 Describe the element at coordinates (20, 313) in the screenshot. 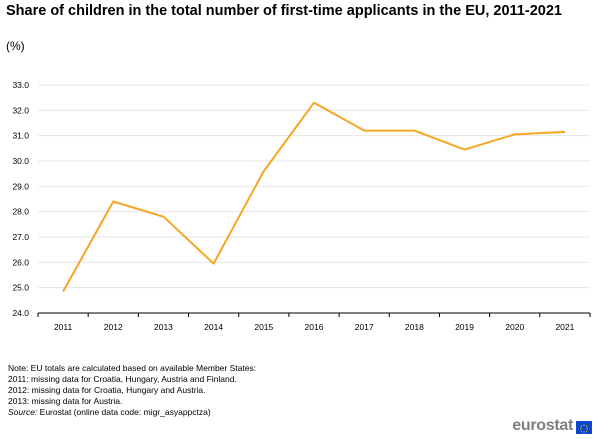

I see `y-tick-label: 24.0` at that location.